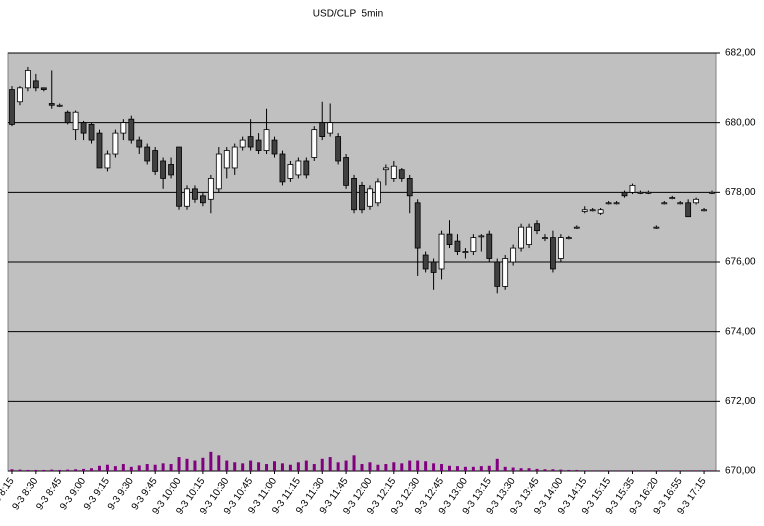 The width and height of the screenshot is (764, 526). Describe the element at coordinates (740, 471) in the screenshot. I see `y-tick-label: 670,00` at that location.